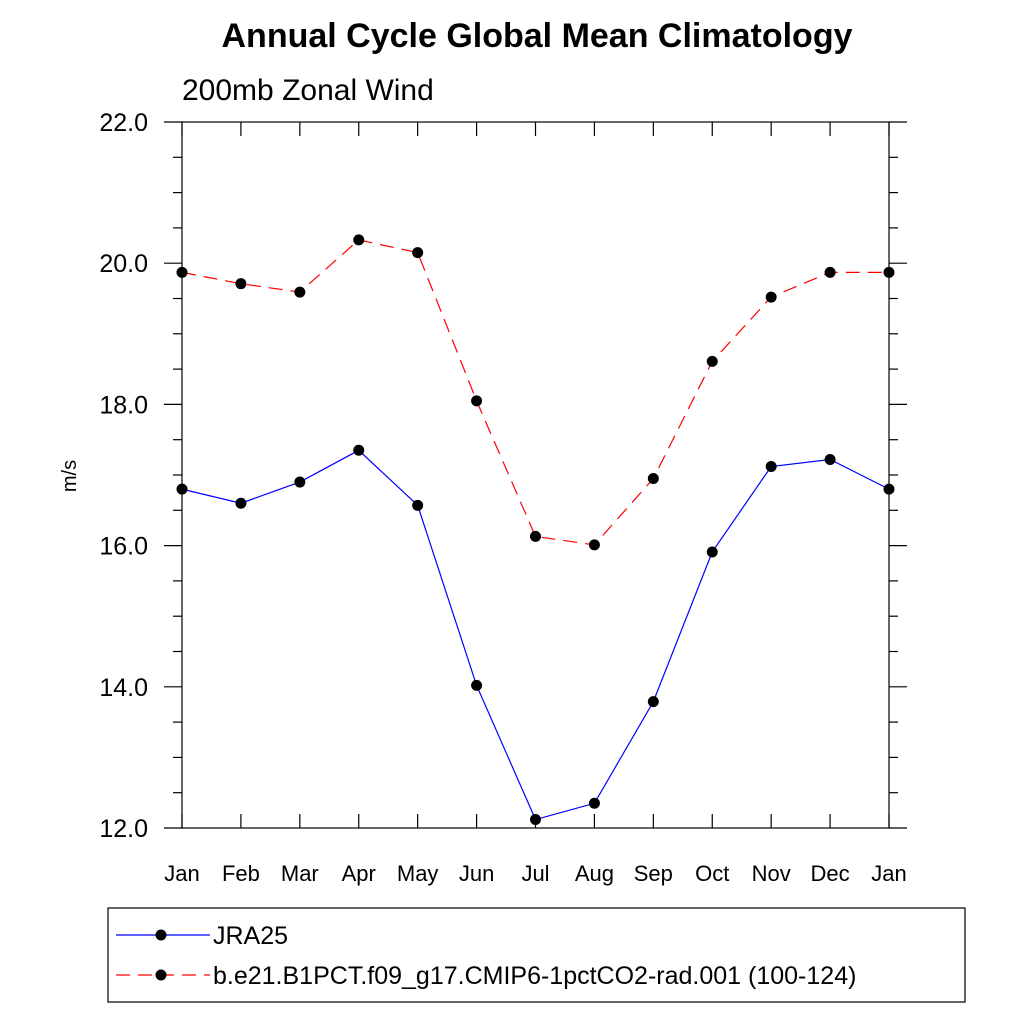 The height and width of the screenshot is (1024, 1024). I want to click on chart-title: Annual Cycle Global Mean Climatology, so click(537, 36).